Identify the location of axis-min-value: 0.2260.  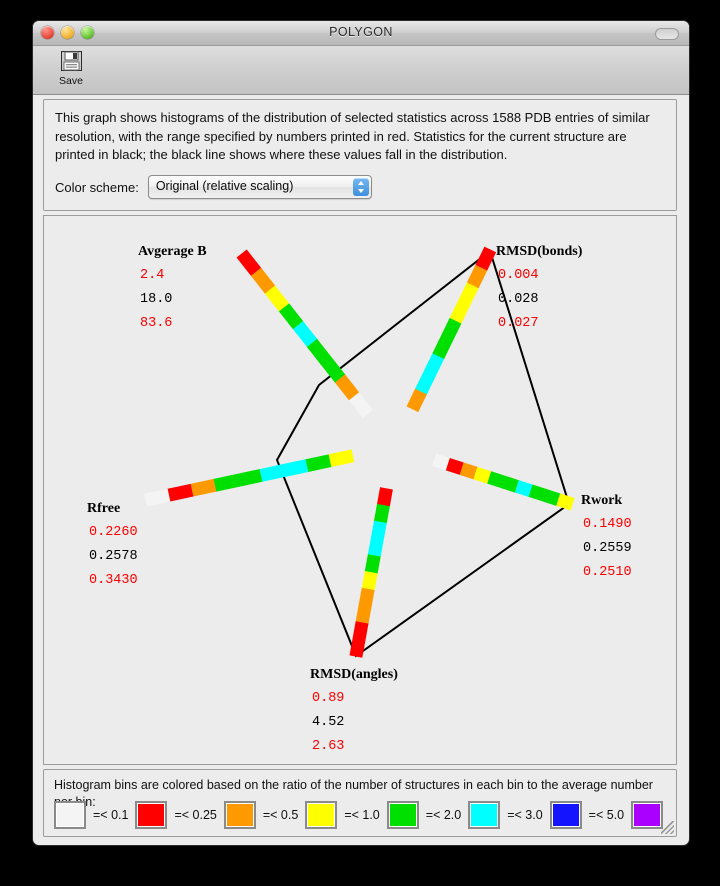
(113, 532).